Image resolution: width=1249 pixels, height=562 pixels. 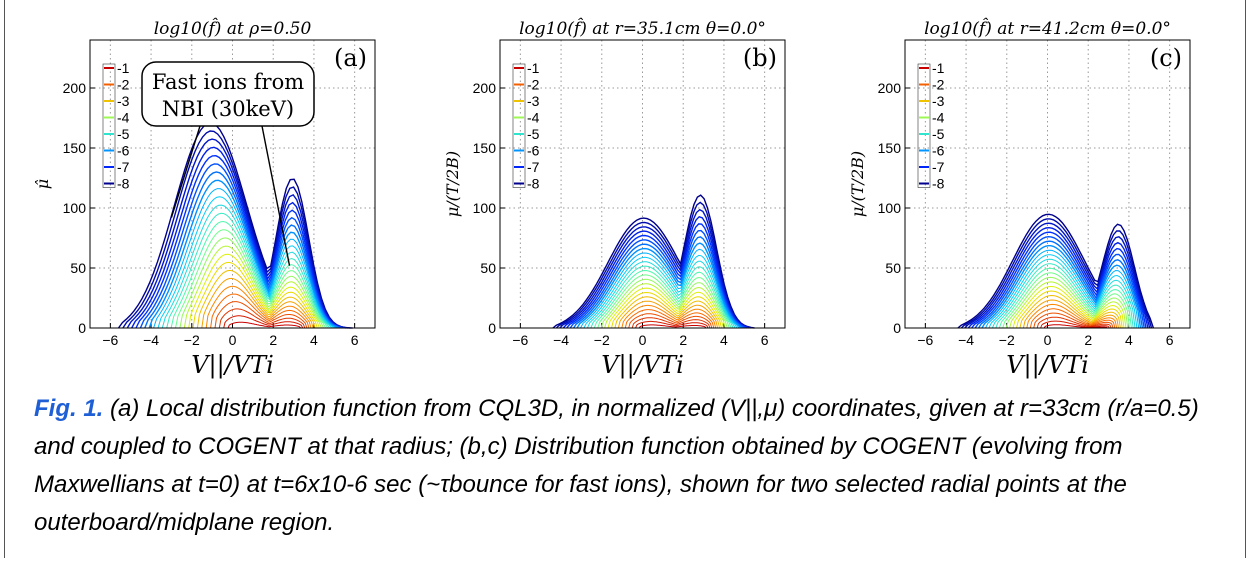 I want to click on panel-title: log10(f̂) at r=41.2cm θ=0.0°, so click(x=1047, y=28).